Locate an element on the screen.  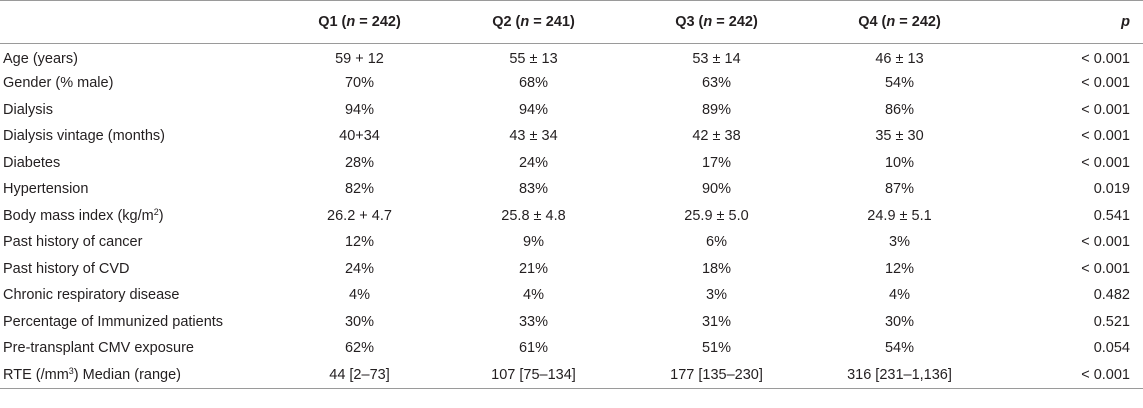
header-q1-rest: = 242) is located at coordinates (378, 22).